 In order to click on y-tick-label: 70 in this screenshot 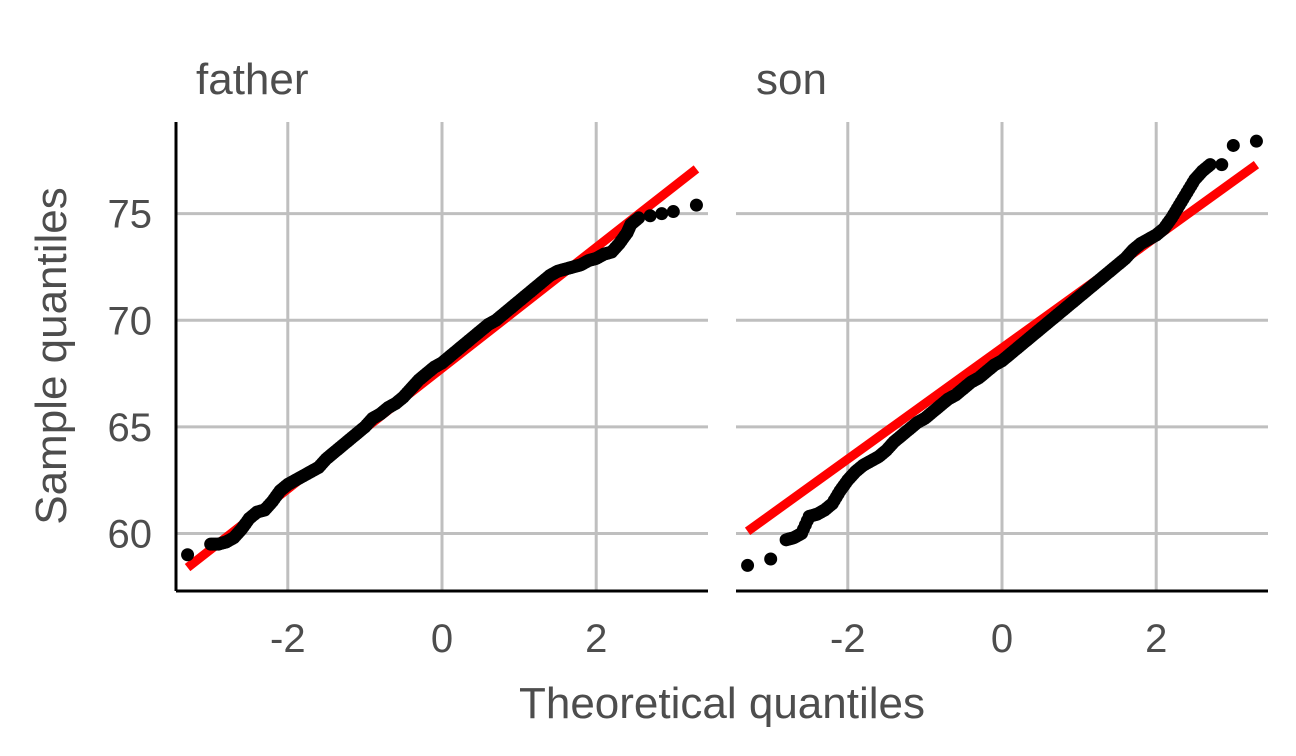, I will do `click(130, 321)`.